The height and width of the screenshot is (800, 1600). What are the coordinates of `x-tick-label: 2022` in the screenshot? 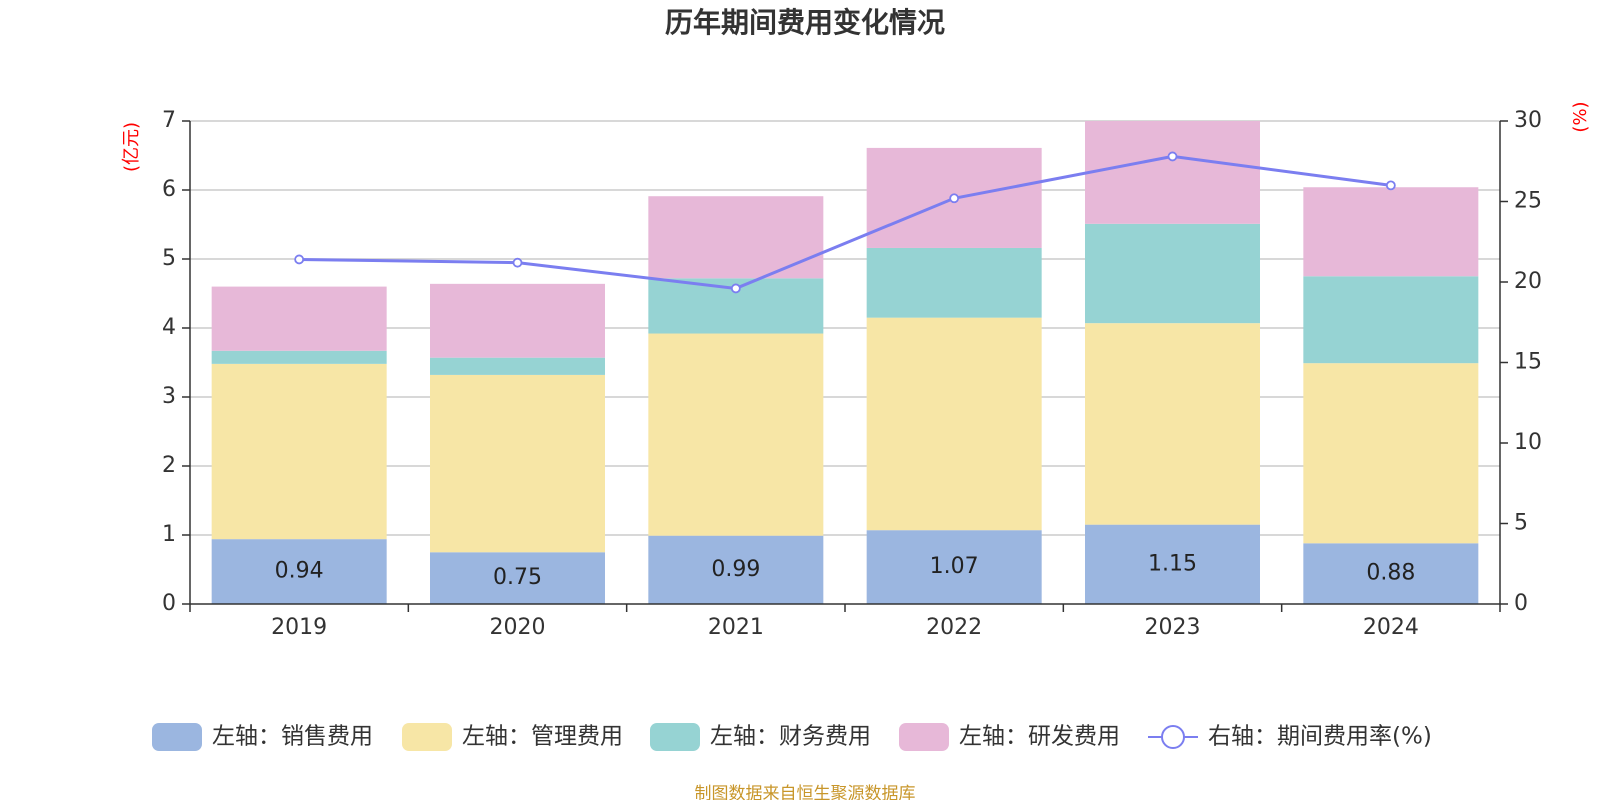 It's located at (954, 627).